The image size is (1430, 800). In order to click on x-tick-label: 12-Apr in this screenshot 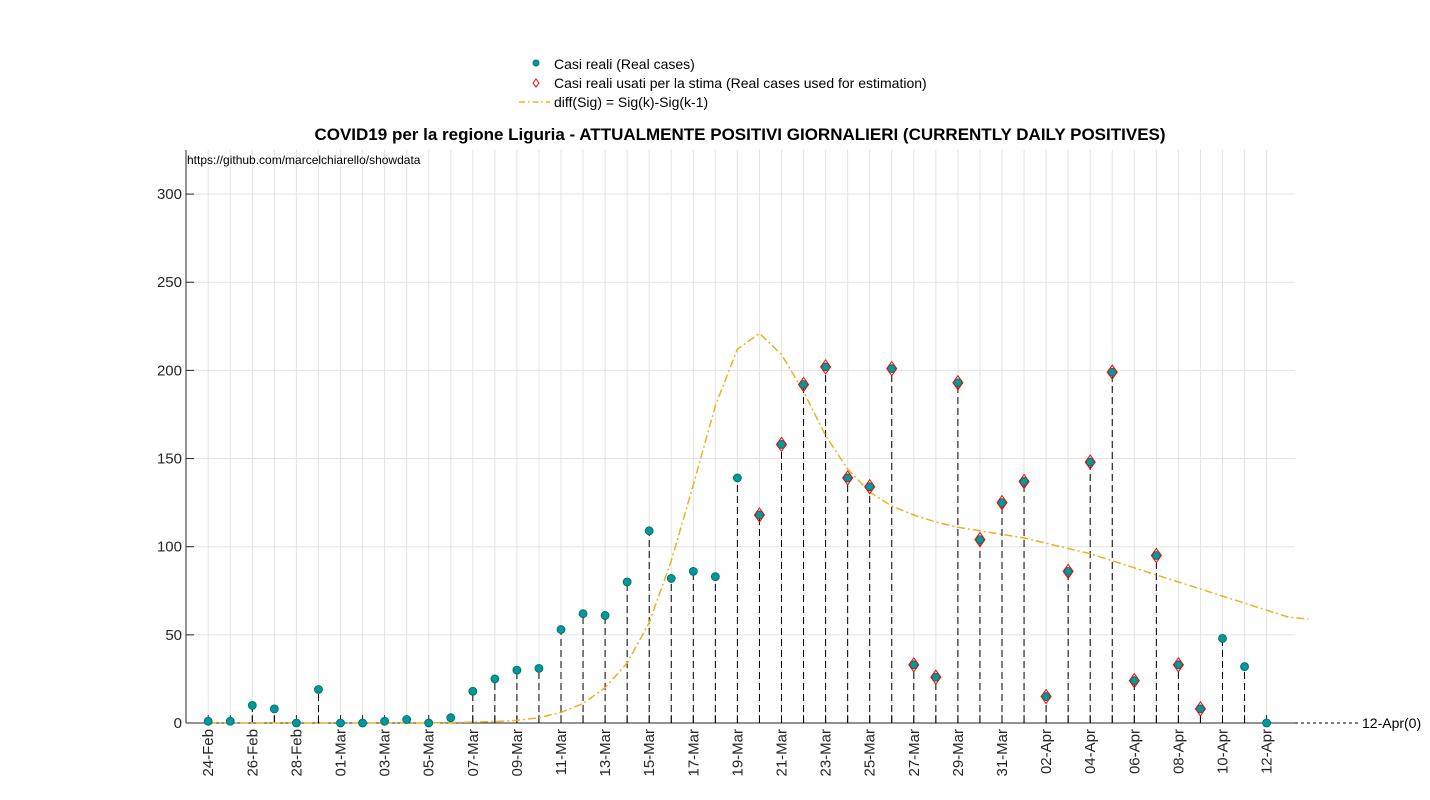, I will do `click(1267, 751)`.